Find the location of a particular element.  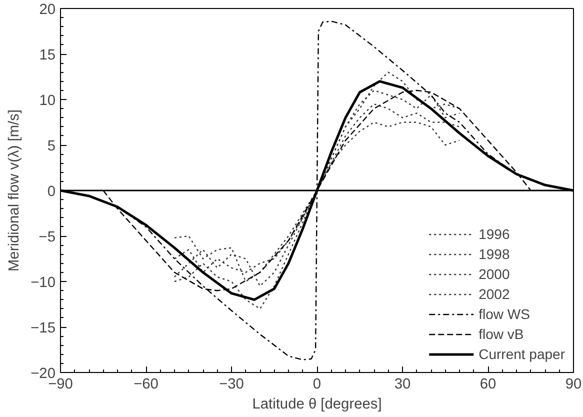

y-tick-label: −5 is located at coordinates (47, 238).